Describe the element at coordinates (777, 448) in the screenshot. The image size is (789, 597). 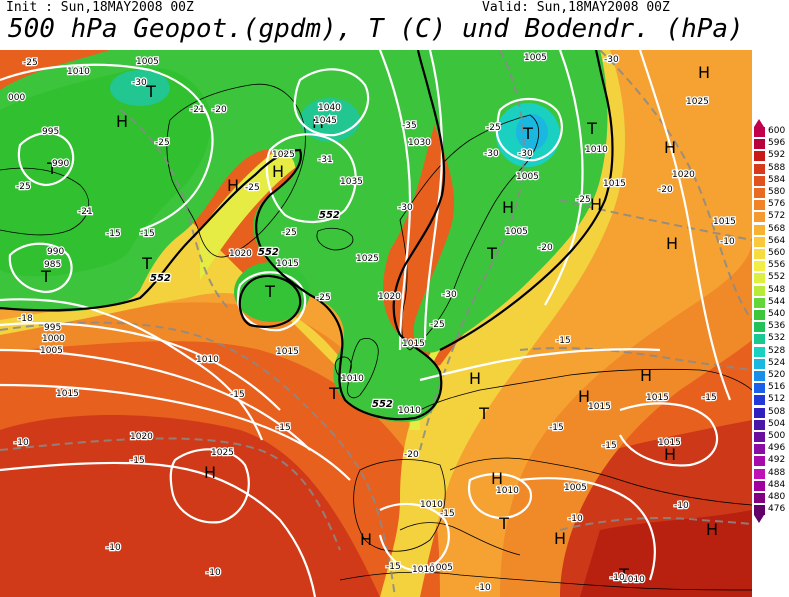
I see `legend-label: 496` at that location.